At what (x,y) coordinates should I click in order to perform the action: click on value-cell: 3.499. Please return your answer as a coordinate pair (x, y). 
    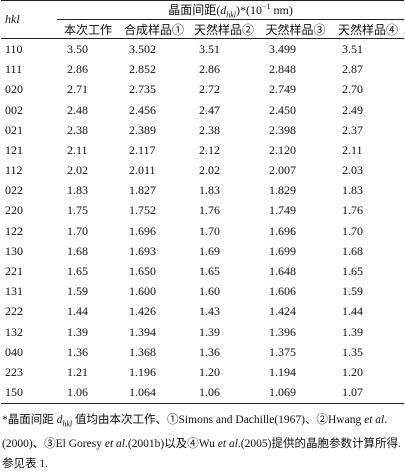
    Looking at the image, I should click on (282, 48).